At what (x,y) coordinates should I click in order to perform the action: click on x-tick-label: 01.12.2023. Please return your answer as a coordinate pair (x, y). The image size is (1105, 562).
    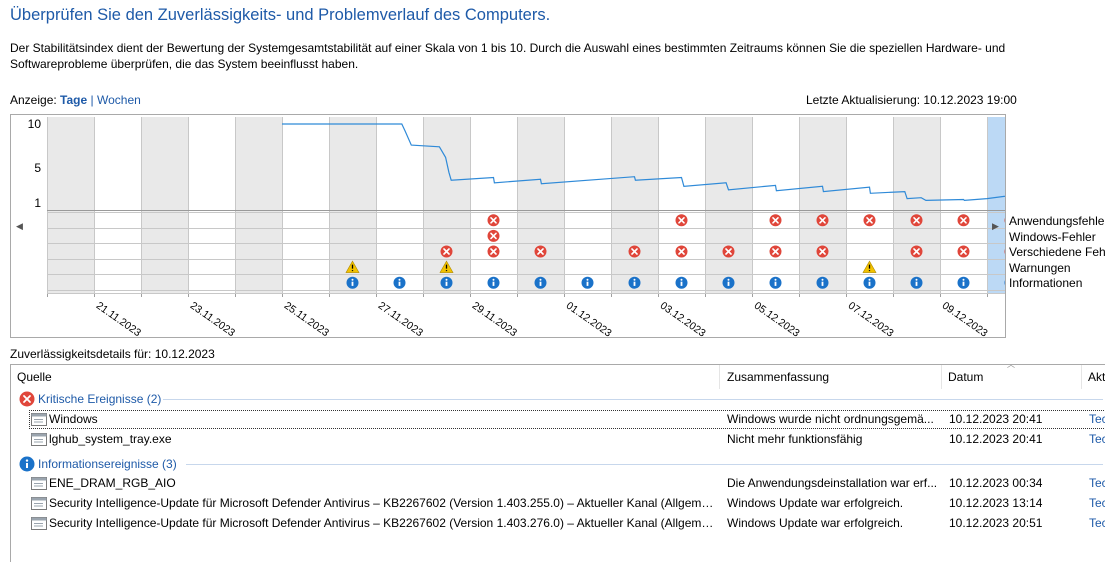
    Looking at the image, I should click on (589, 318).